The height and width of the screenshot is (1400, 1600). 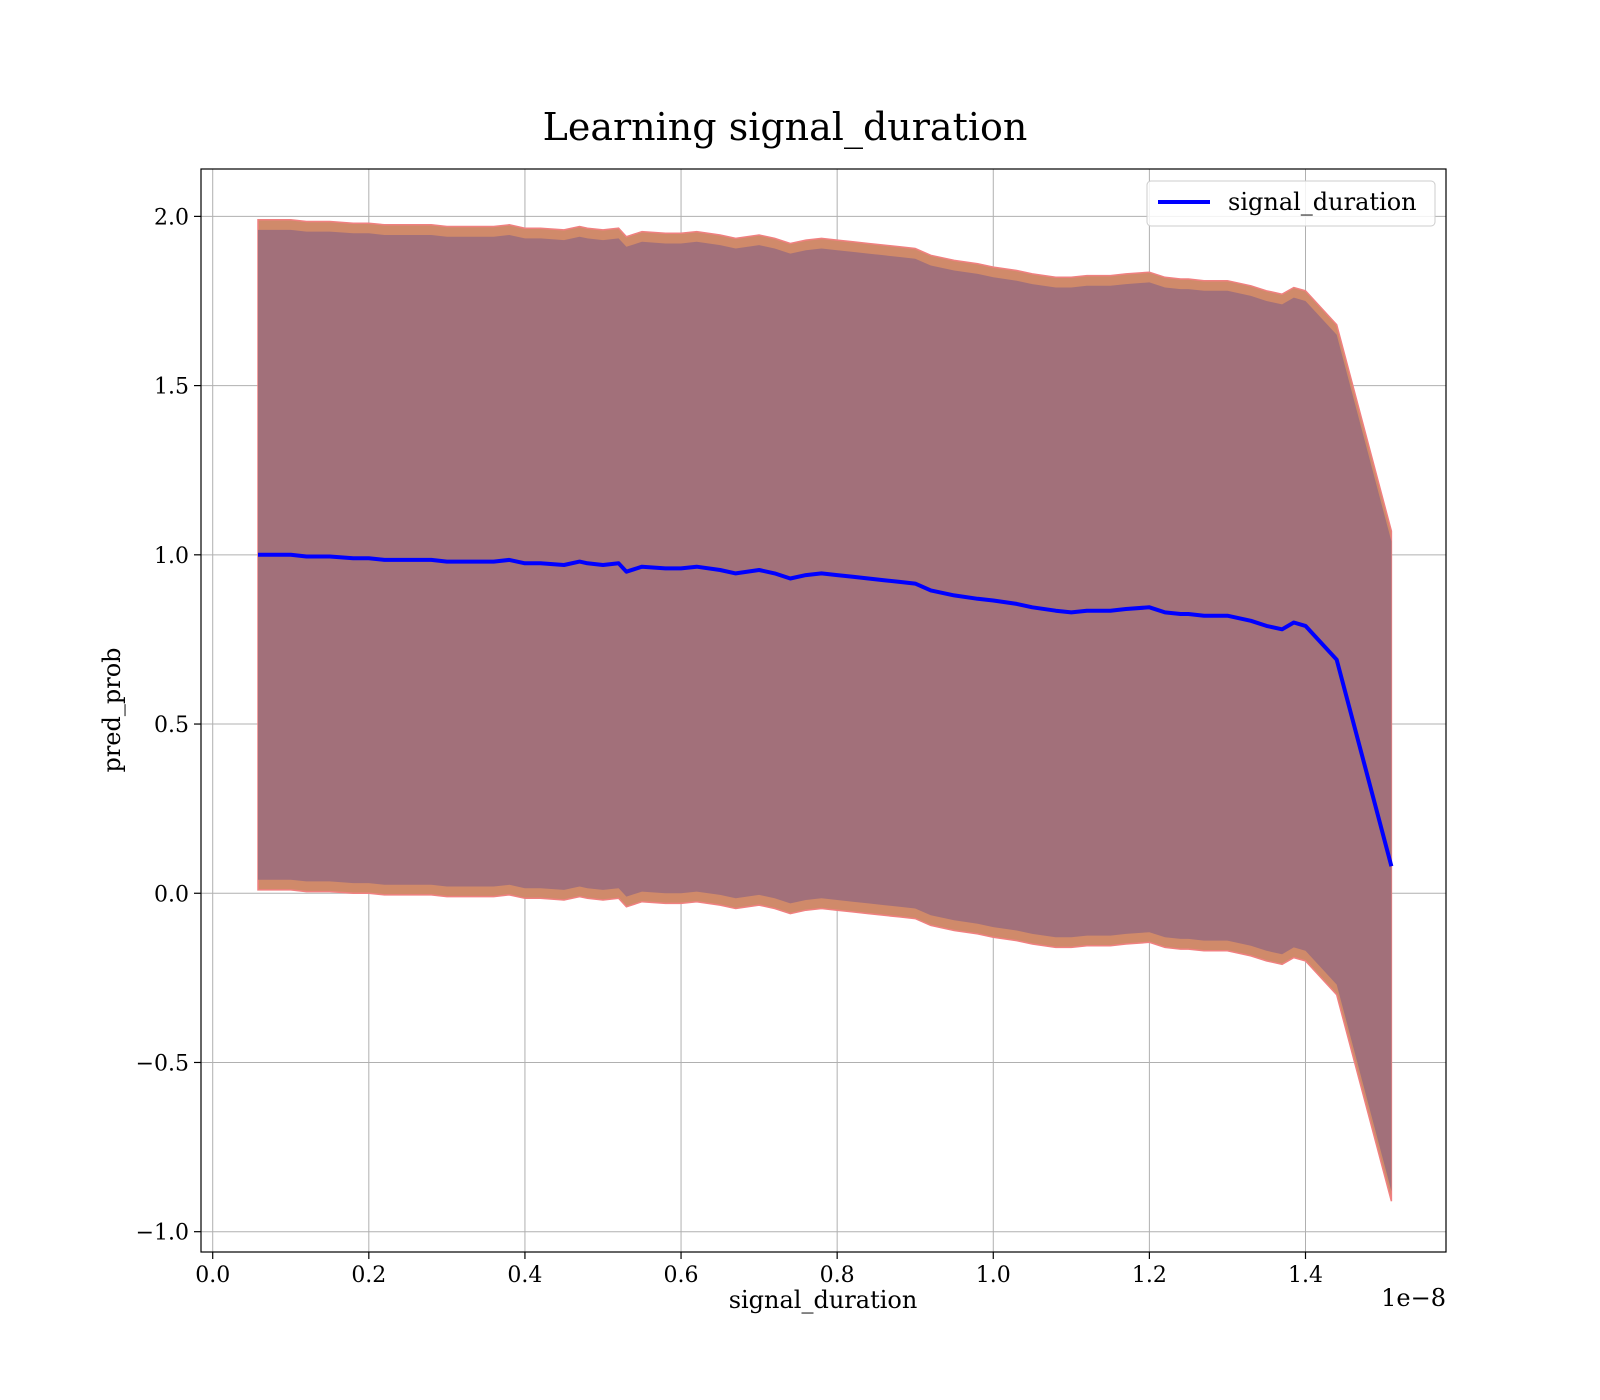 I want to click on y-tick-label: −1.0, so click(x=162, y=1233).